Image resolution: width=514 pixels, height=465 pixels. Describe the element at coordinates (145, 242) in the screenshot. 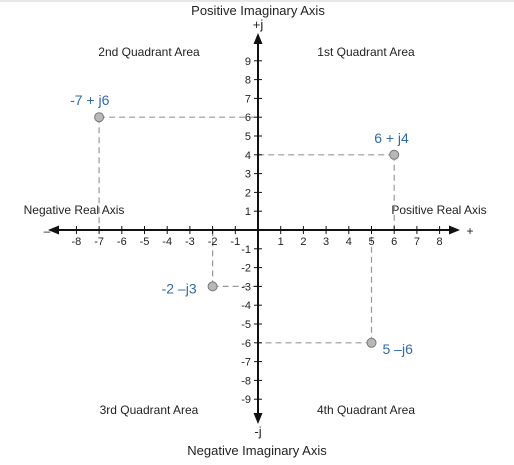

I see `x-tick-label: -5` at that location.